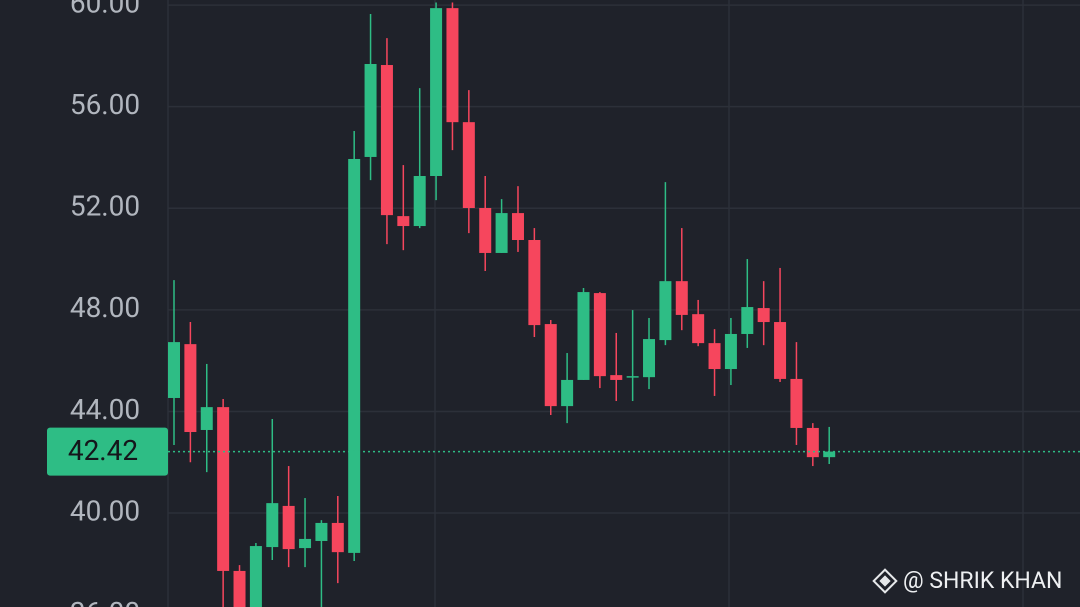 The image size is (1080, 607). What do you see at coordinates (103, 450) in the screenshot?
I see `last-price-label: 42.42` at bounding box center [103, 450].